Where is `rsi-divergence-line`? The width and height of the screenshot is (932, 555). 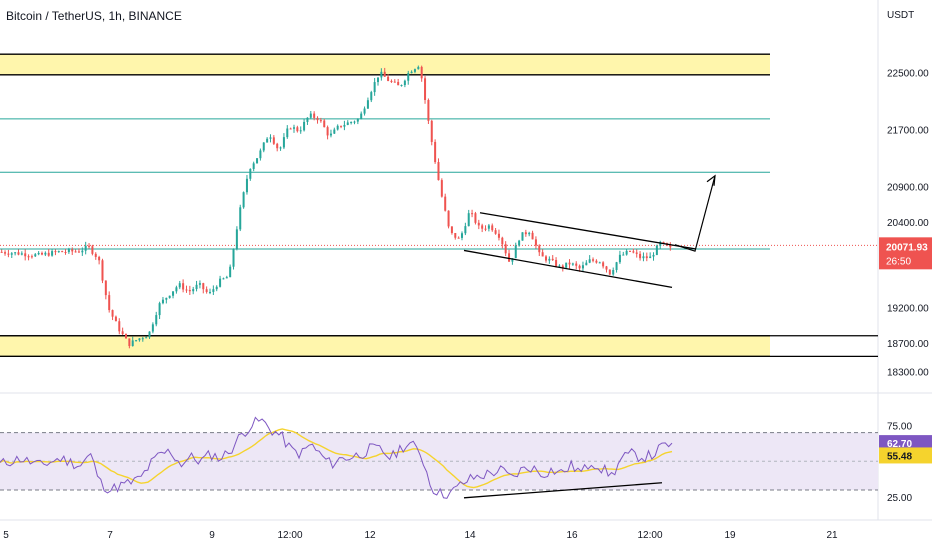
rsi-divergence-line is located at coordinates (563, 490).